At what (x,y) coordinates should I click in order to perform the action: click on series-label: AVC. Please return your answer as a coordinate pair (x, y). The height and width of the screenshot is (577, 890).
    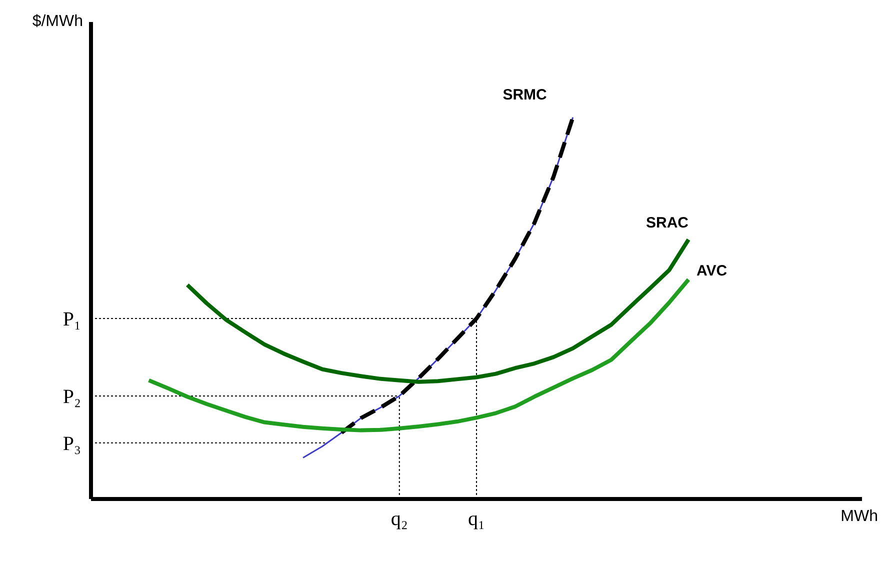
    Looking at the image, I should click on (712, 271).